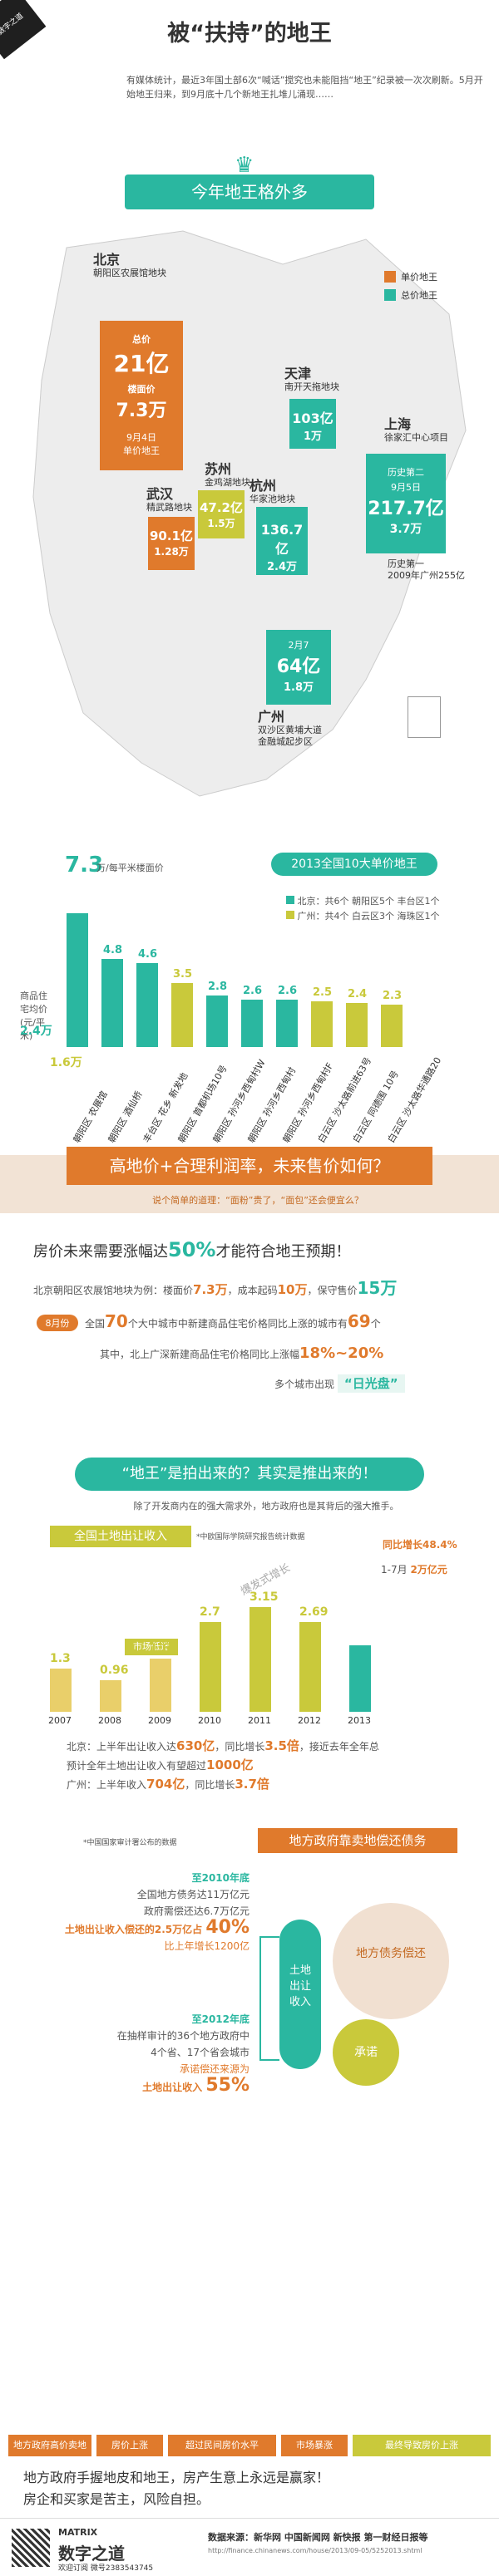  What do you see at coordinates (130, 2445) in the screenshot?
I see `flow-step-2: 房价上涨` at bounding box center [130, 2445].